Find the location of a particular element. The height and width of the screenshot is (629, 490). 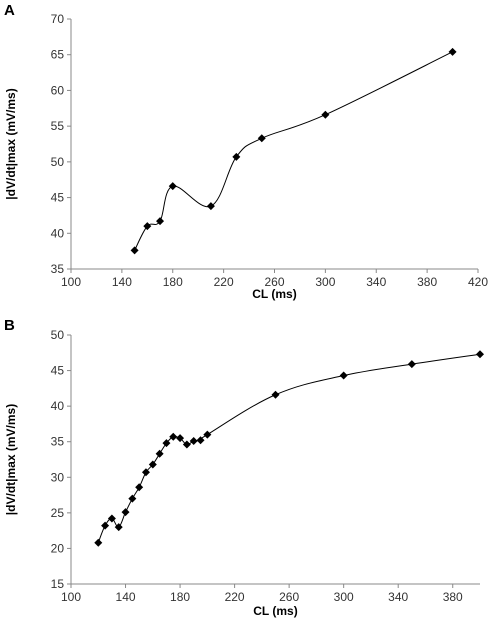

y-tick-label: 70 is located at coordinates (58, 19).